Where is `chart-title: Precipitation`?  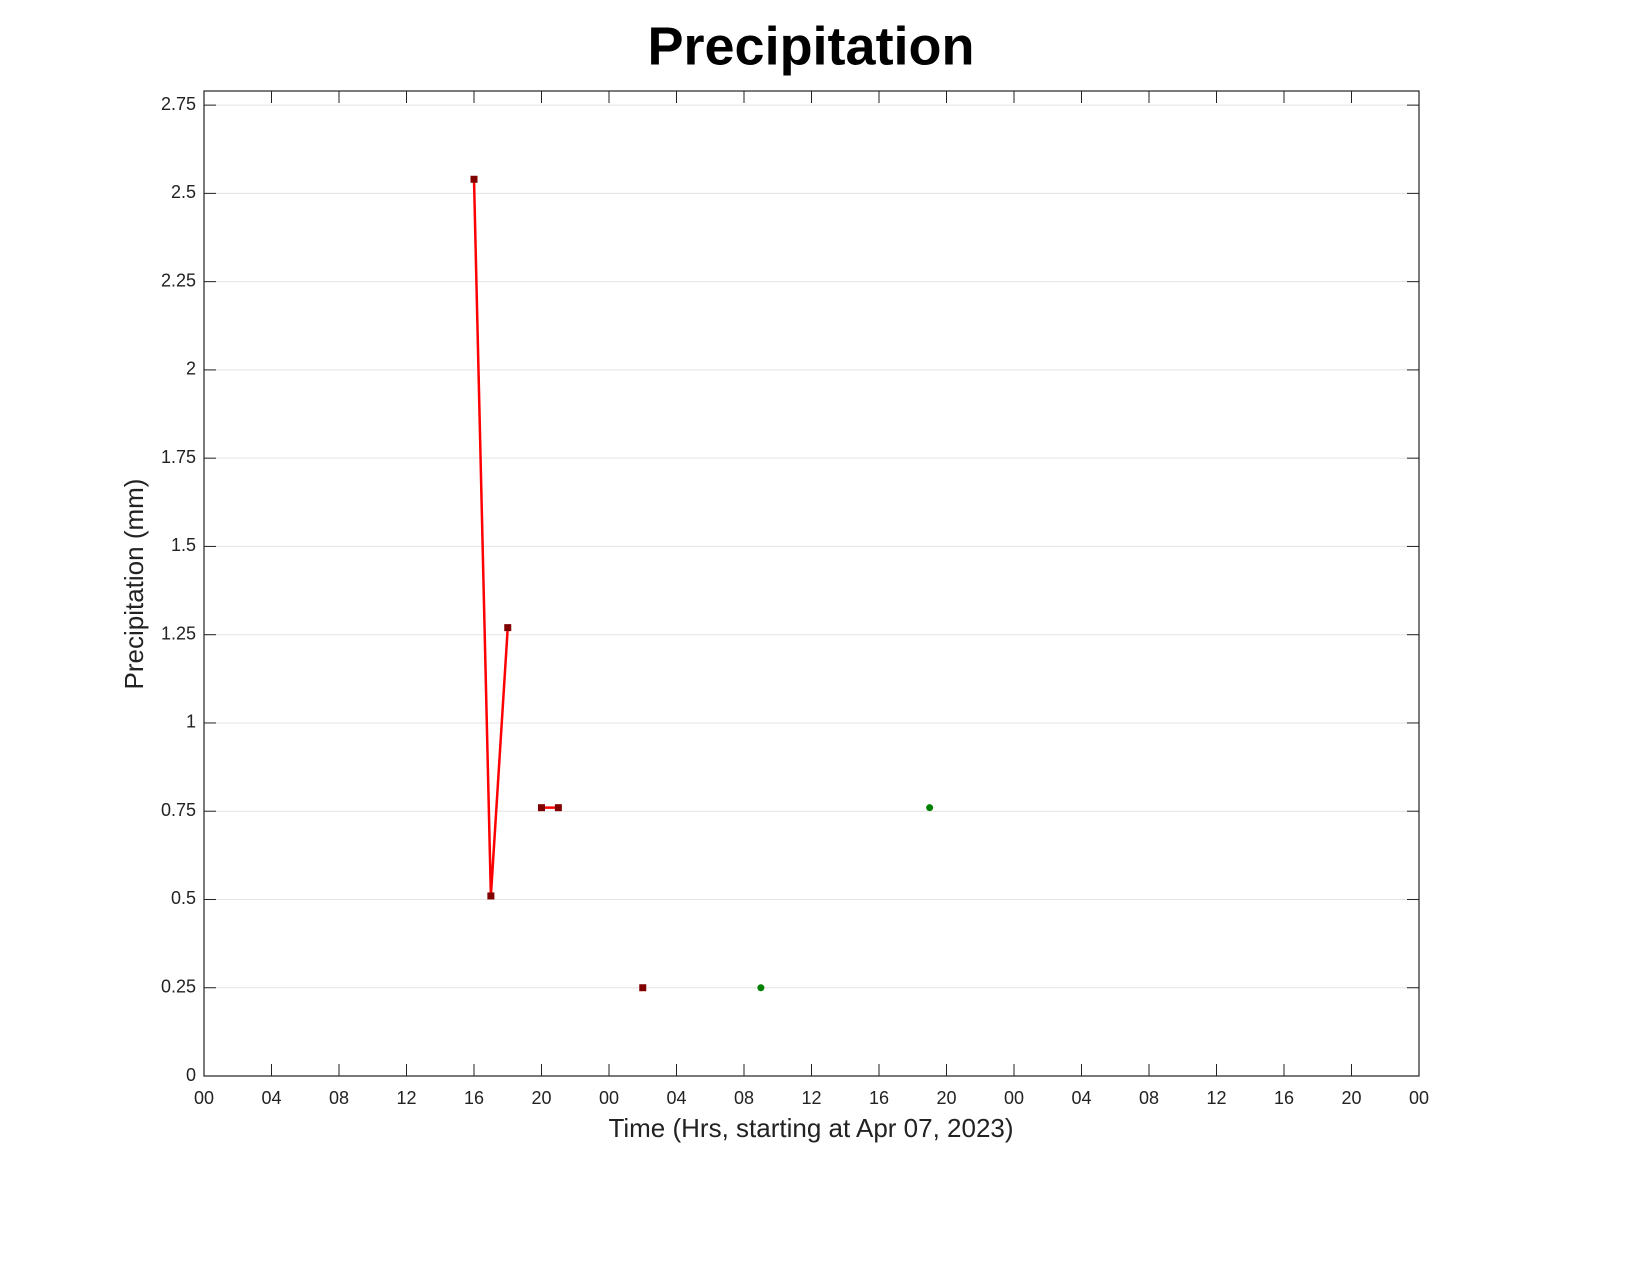
chart-title: Precipitation is located at coordinates (810, 46).